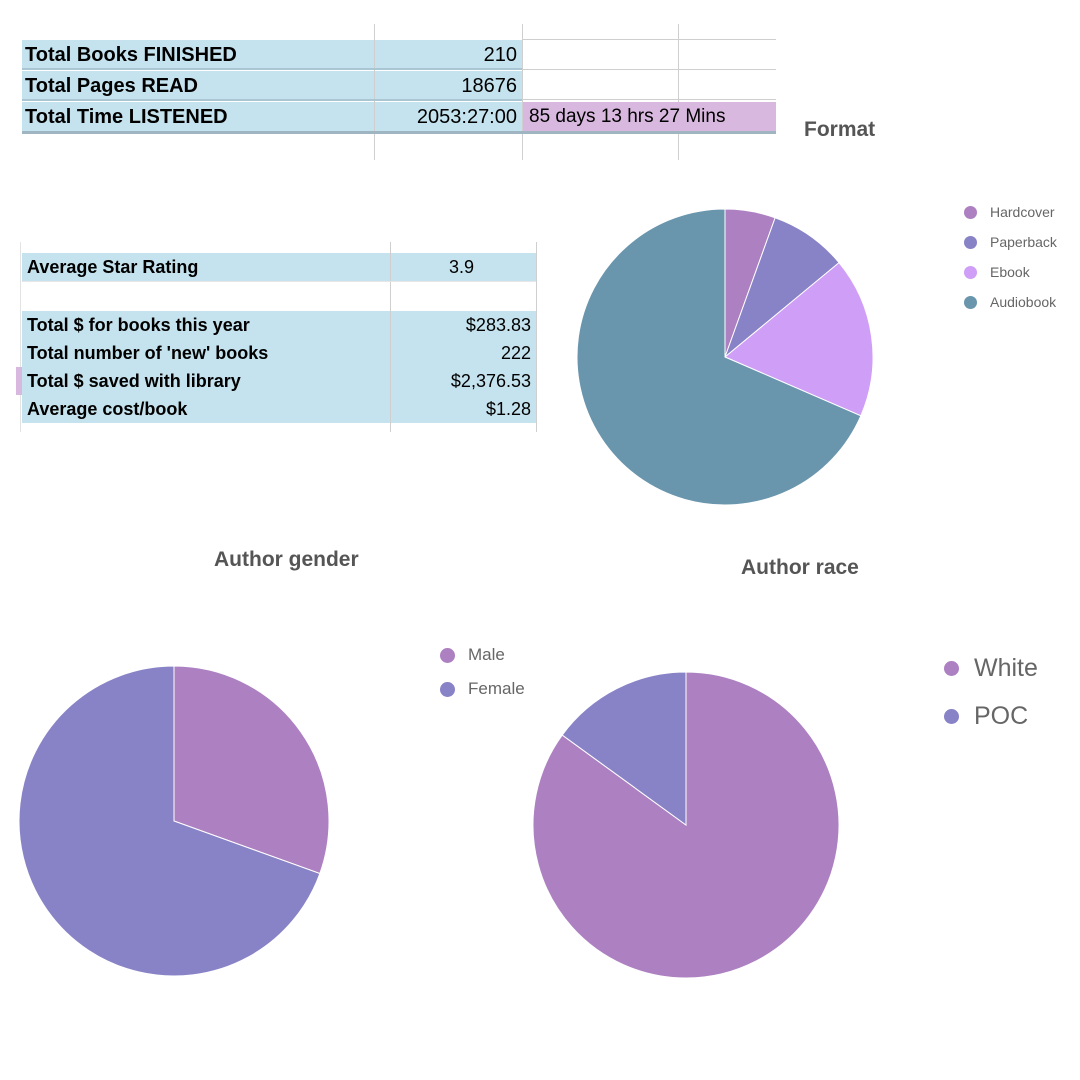 The width and height of the screenshot is (1080, 1080). Describe the element at coordinates (251, 770) in the screenshot. I see `pie-slice-male` at that location.